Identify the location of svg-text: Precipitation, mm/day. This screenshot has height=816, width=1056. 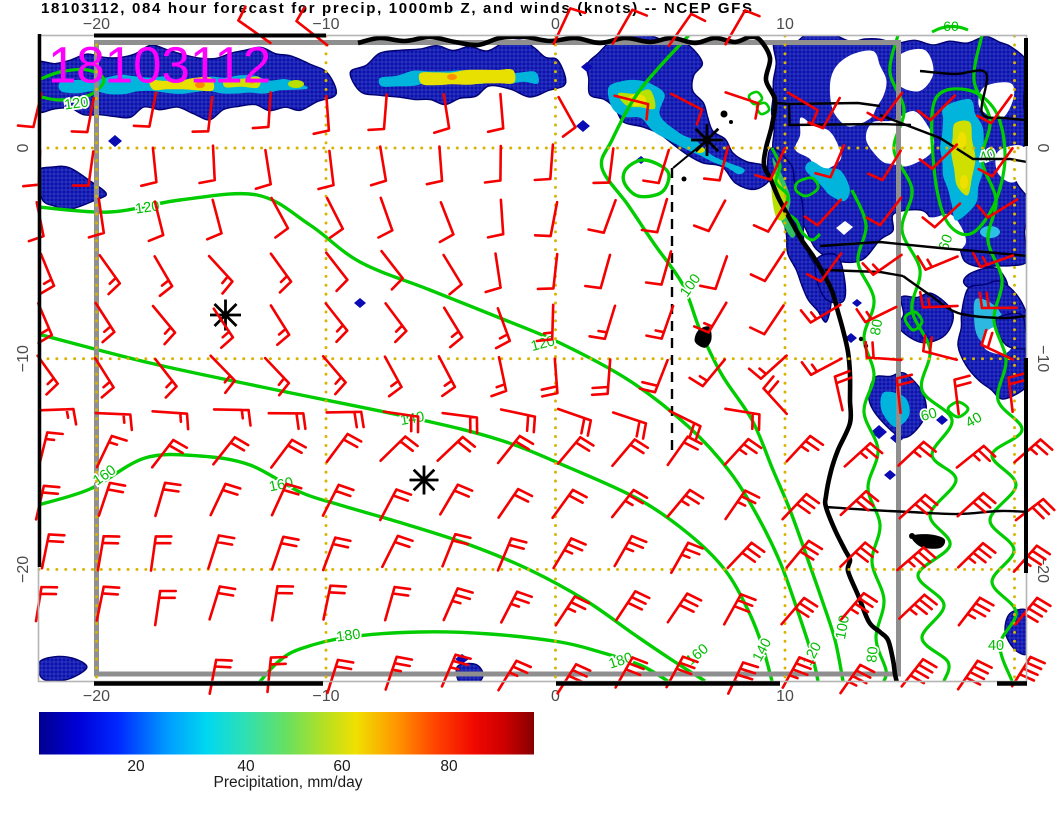
(287, 782).